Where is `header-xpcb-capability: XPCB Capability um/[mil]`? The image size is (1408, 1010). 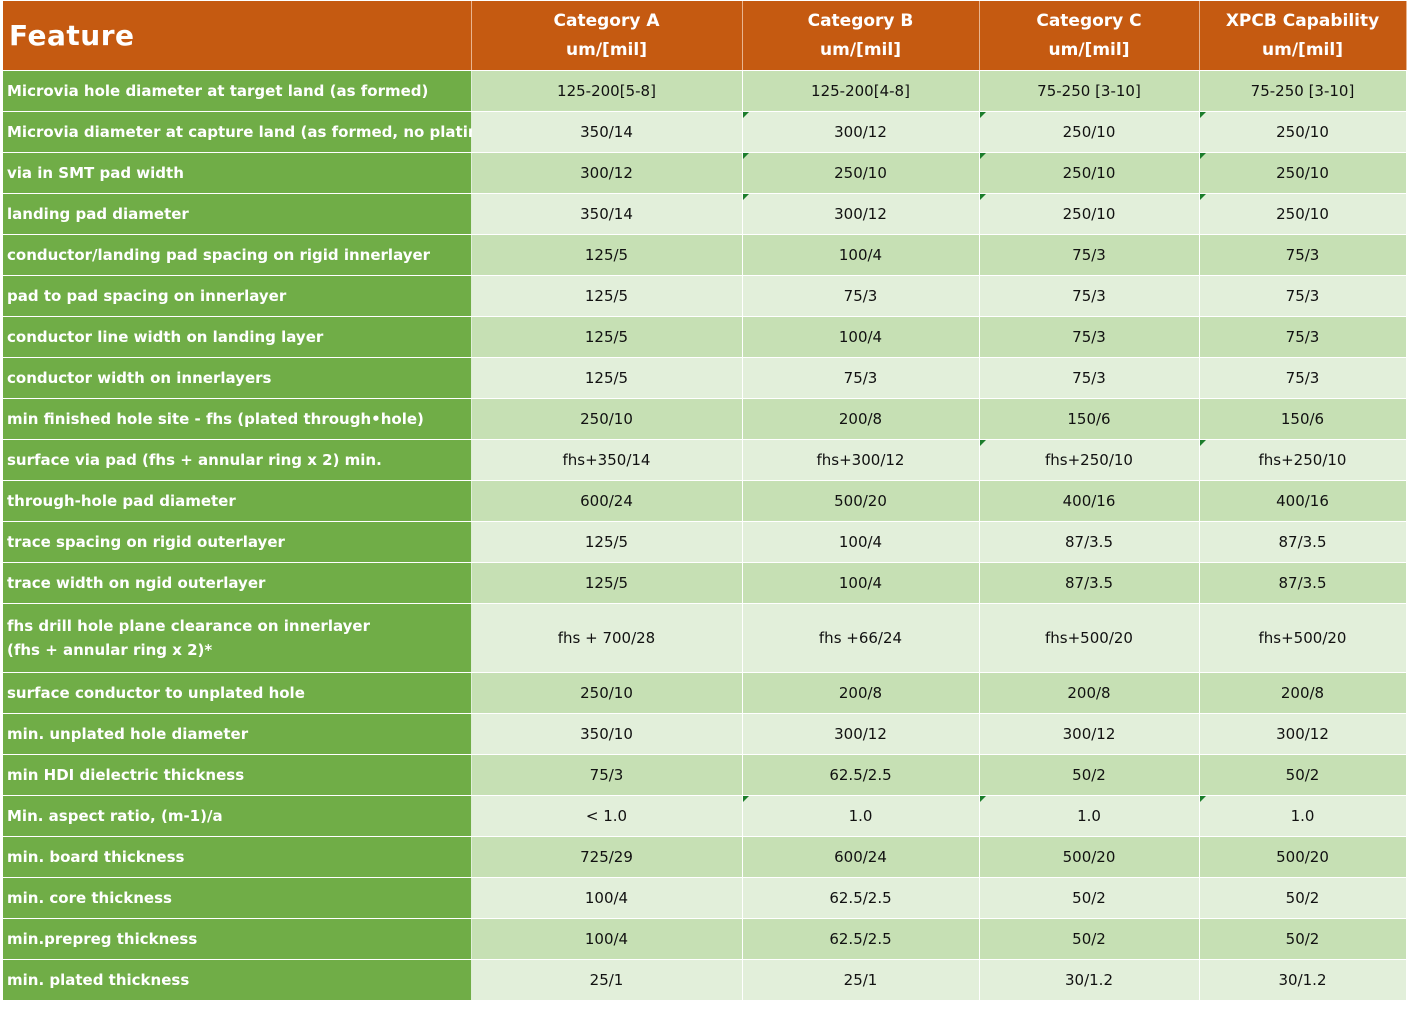
header-xpcb-capability: XPCB Capability um/[mil] is located at coordinates (1303, 36).